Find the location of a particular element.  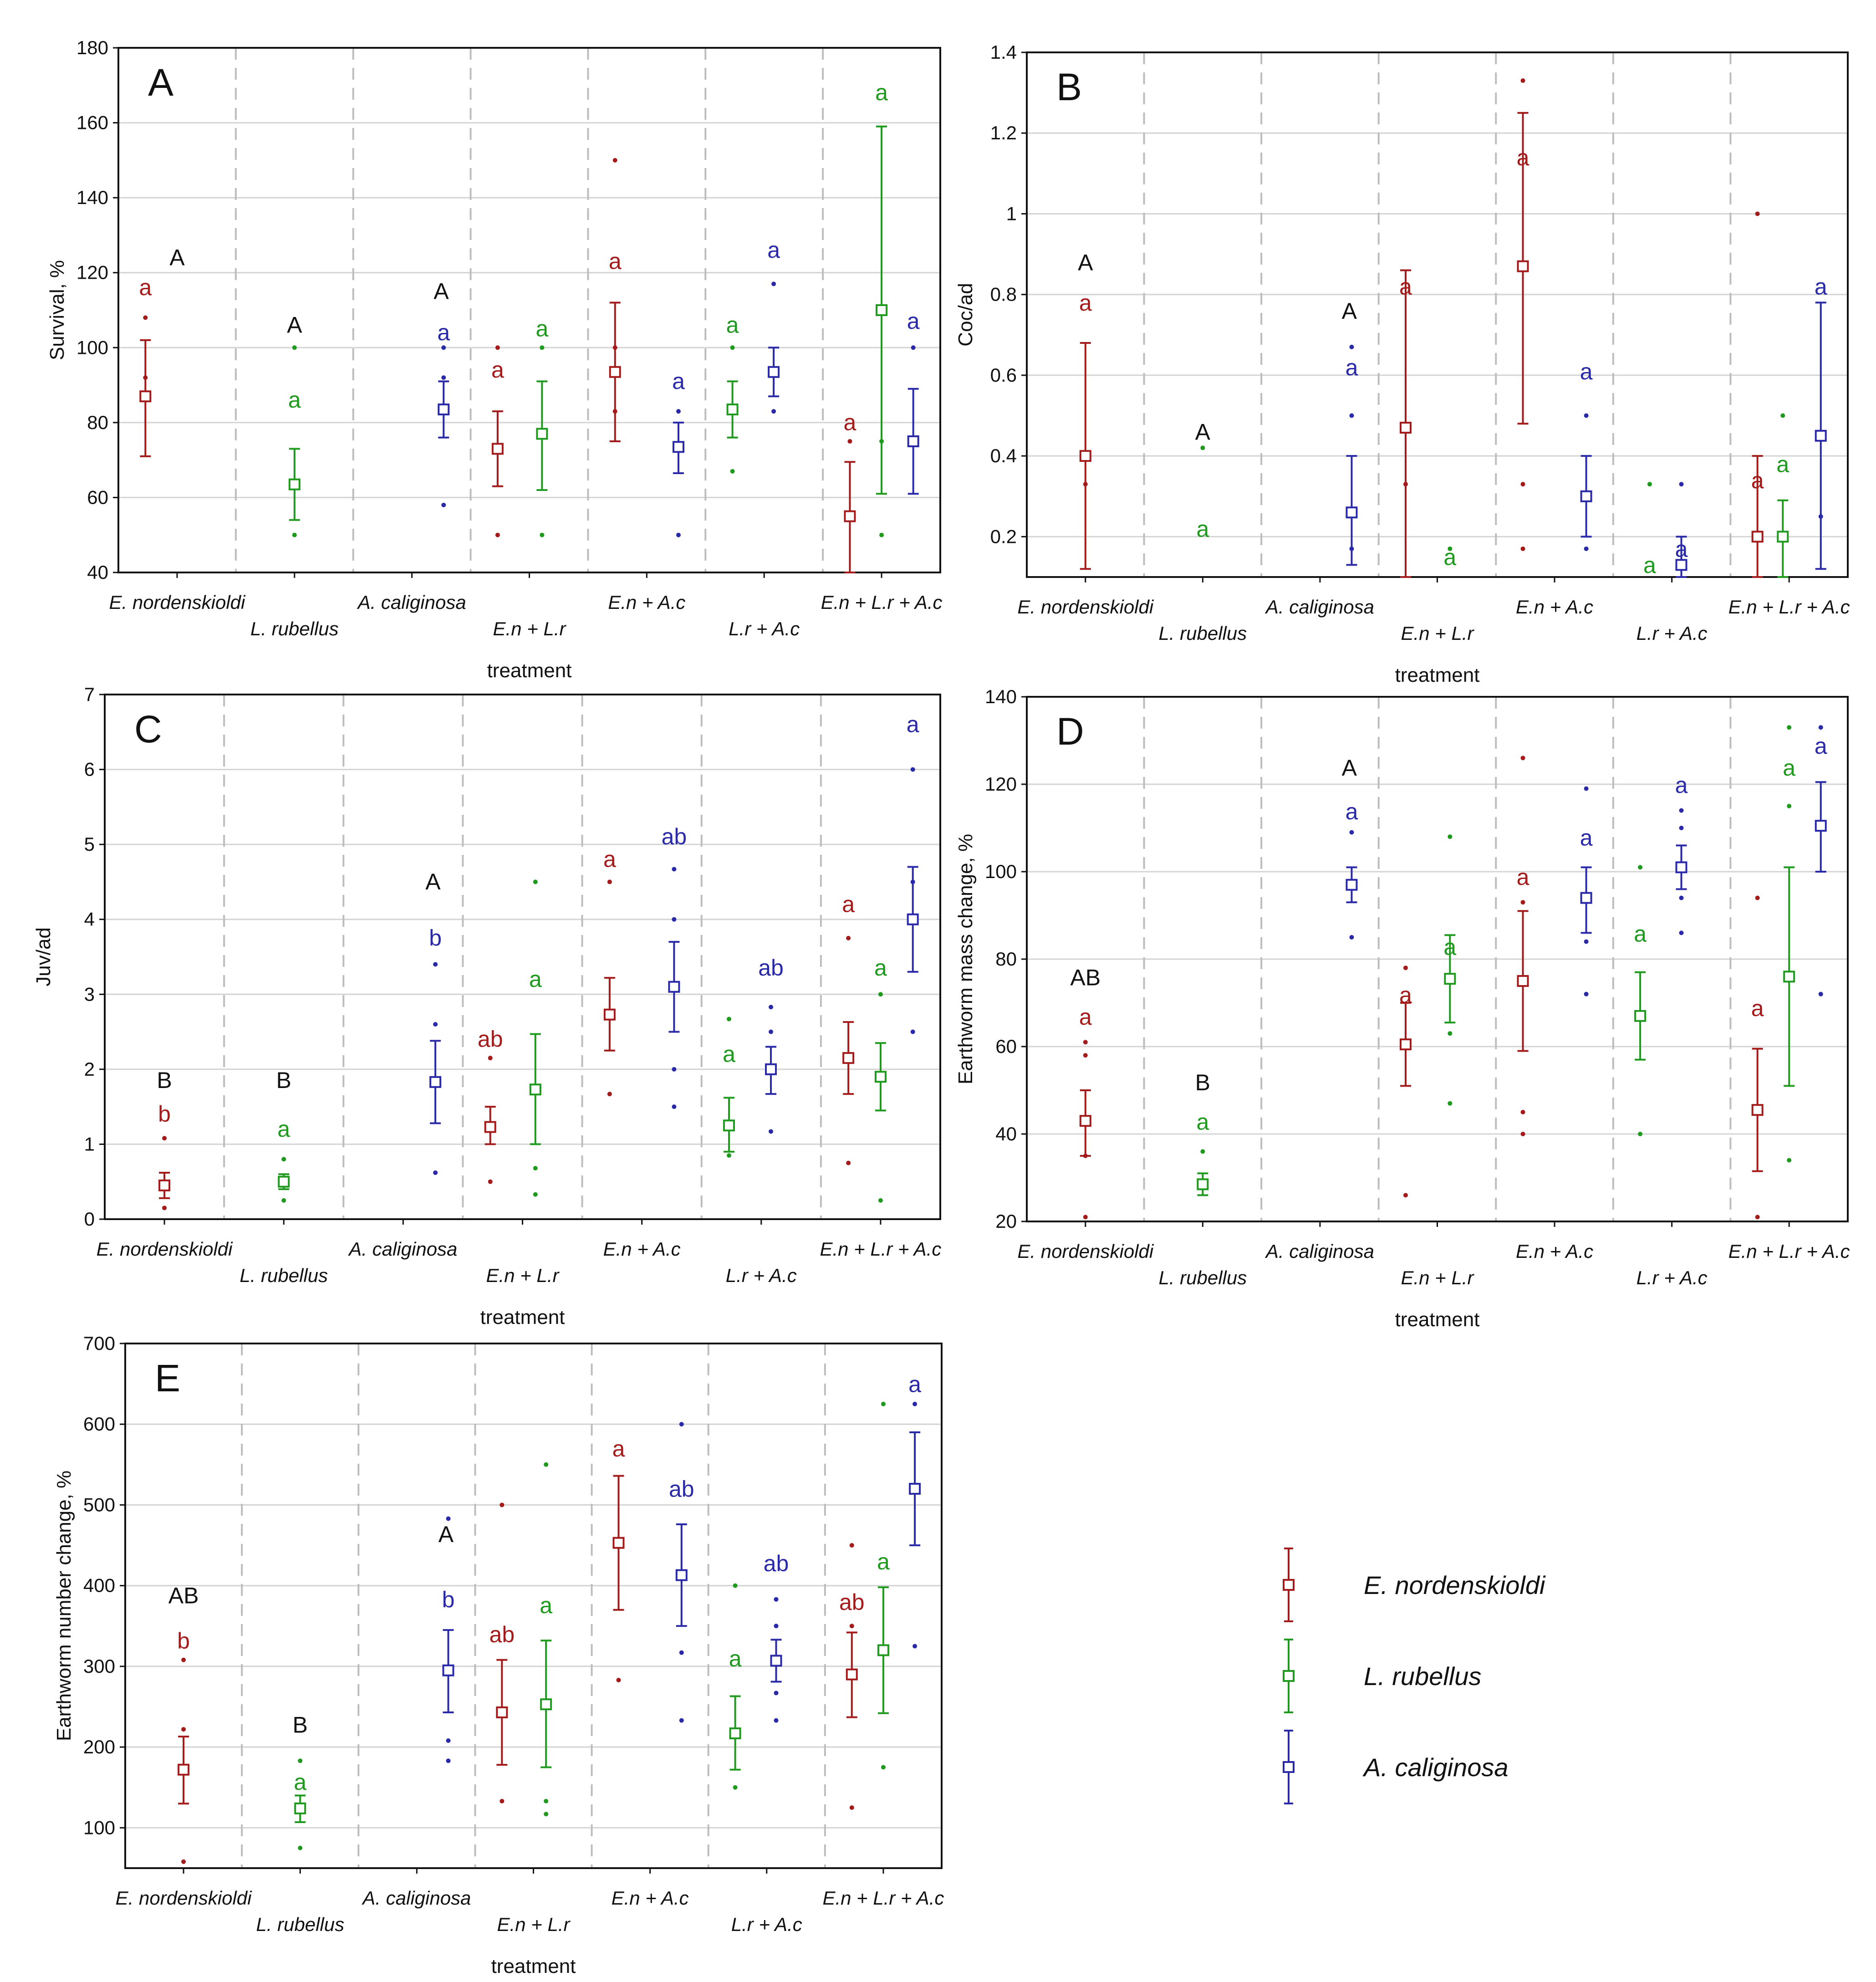

y-tick-label: 140 is located at coordinates (92, 197).